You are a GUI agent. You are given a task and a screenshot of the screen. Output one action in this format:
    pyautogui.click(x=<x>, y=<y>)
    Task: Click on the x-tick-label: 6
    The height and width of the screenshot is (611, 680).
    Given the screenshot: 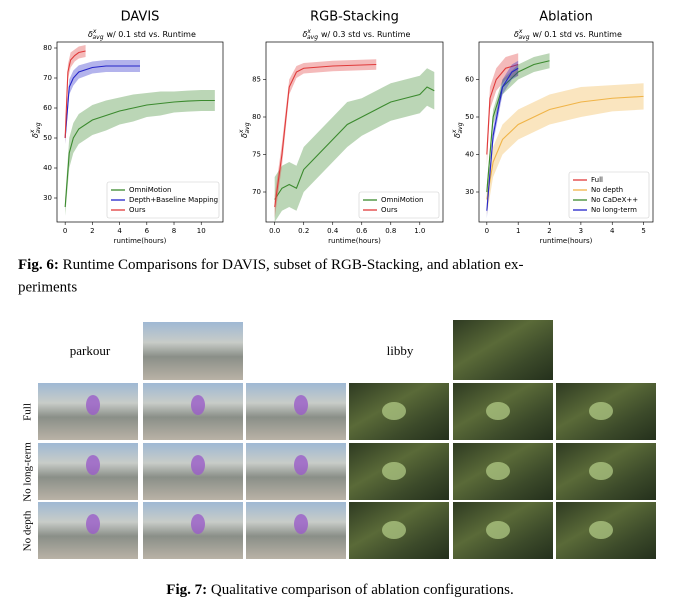 What is the action you would take?
    pyautogui.click(x=147, y=231)
    